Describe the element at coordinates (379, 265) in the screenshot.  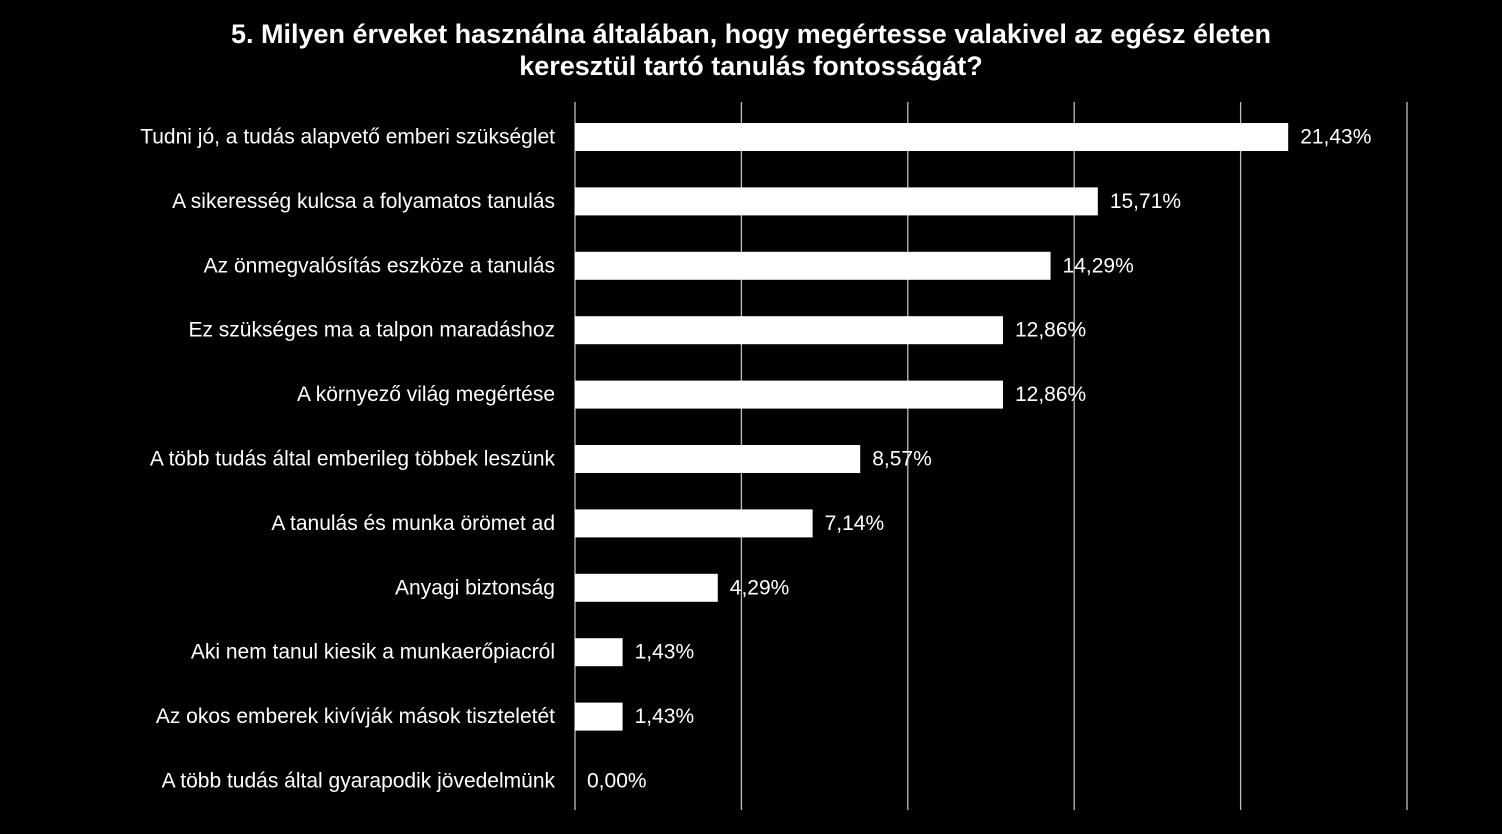
I see `category-label: Az önmegvalósítás eszköze a tanulás` at that location.